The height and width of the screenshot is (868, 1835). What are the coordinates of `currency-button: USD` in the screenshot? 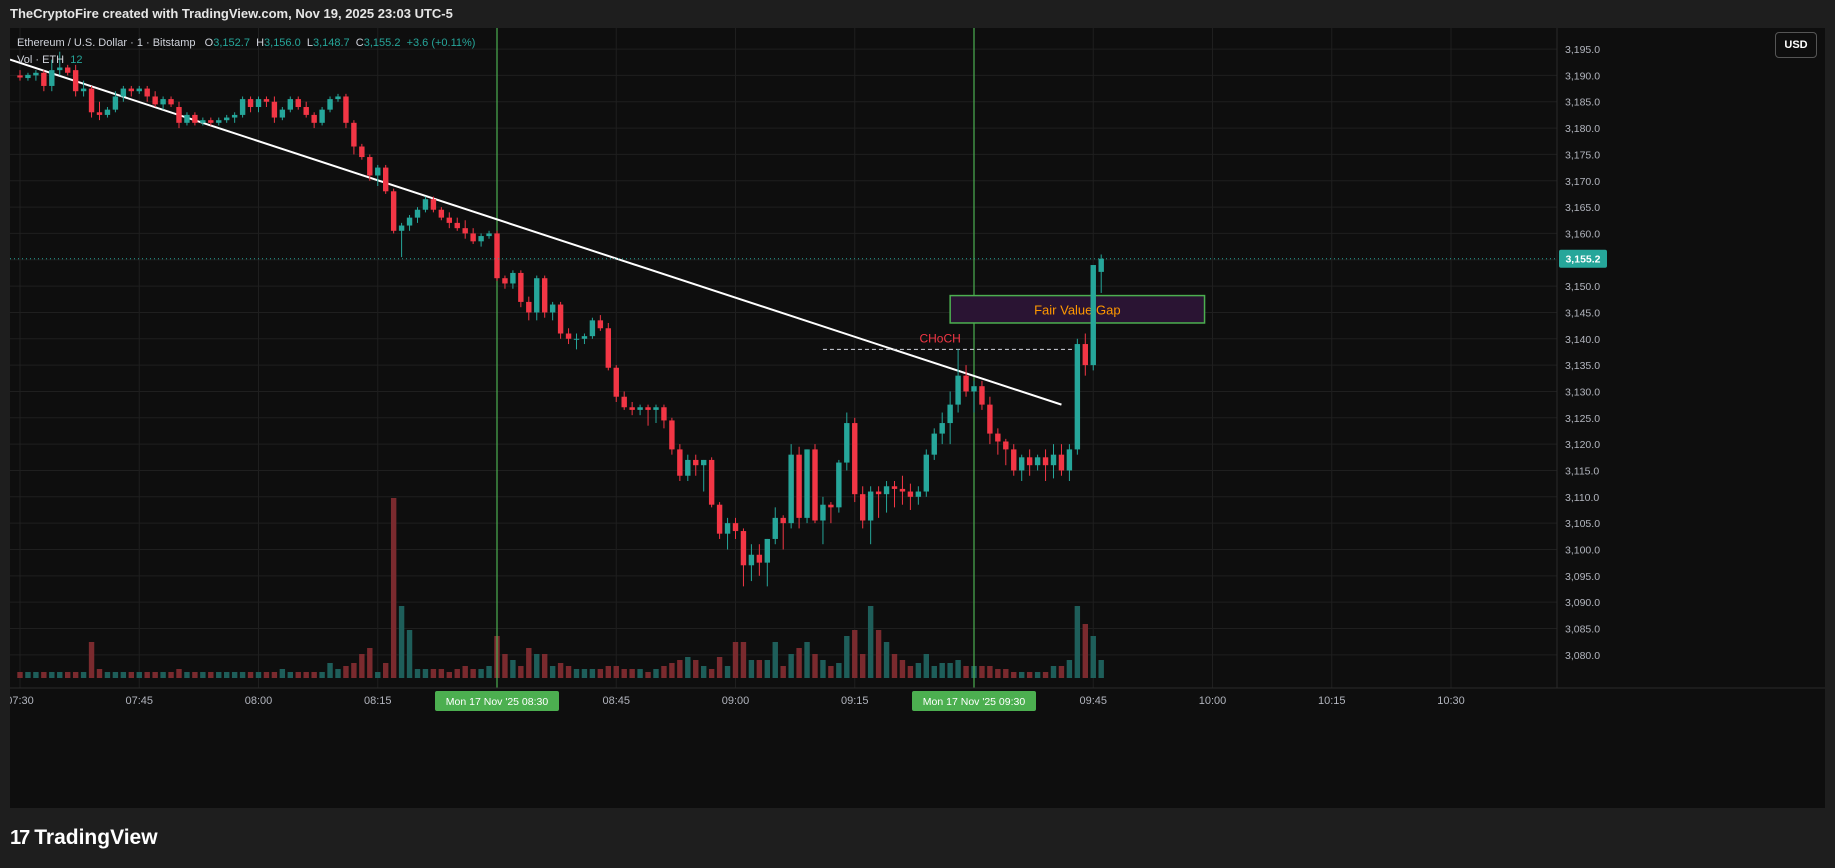 It's located at (1796, 45).